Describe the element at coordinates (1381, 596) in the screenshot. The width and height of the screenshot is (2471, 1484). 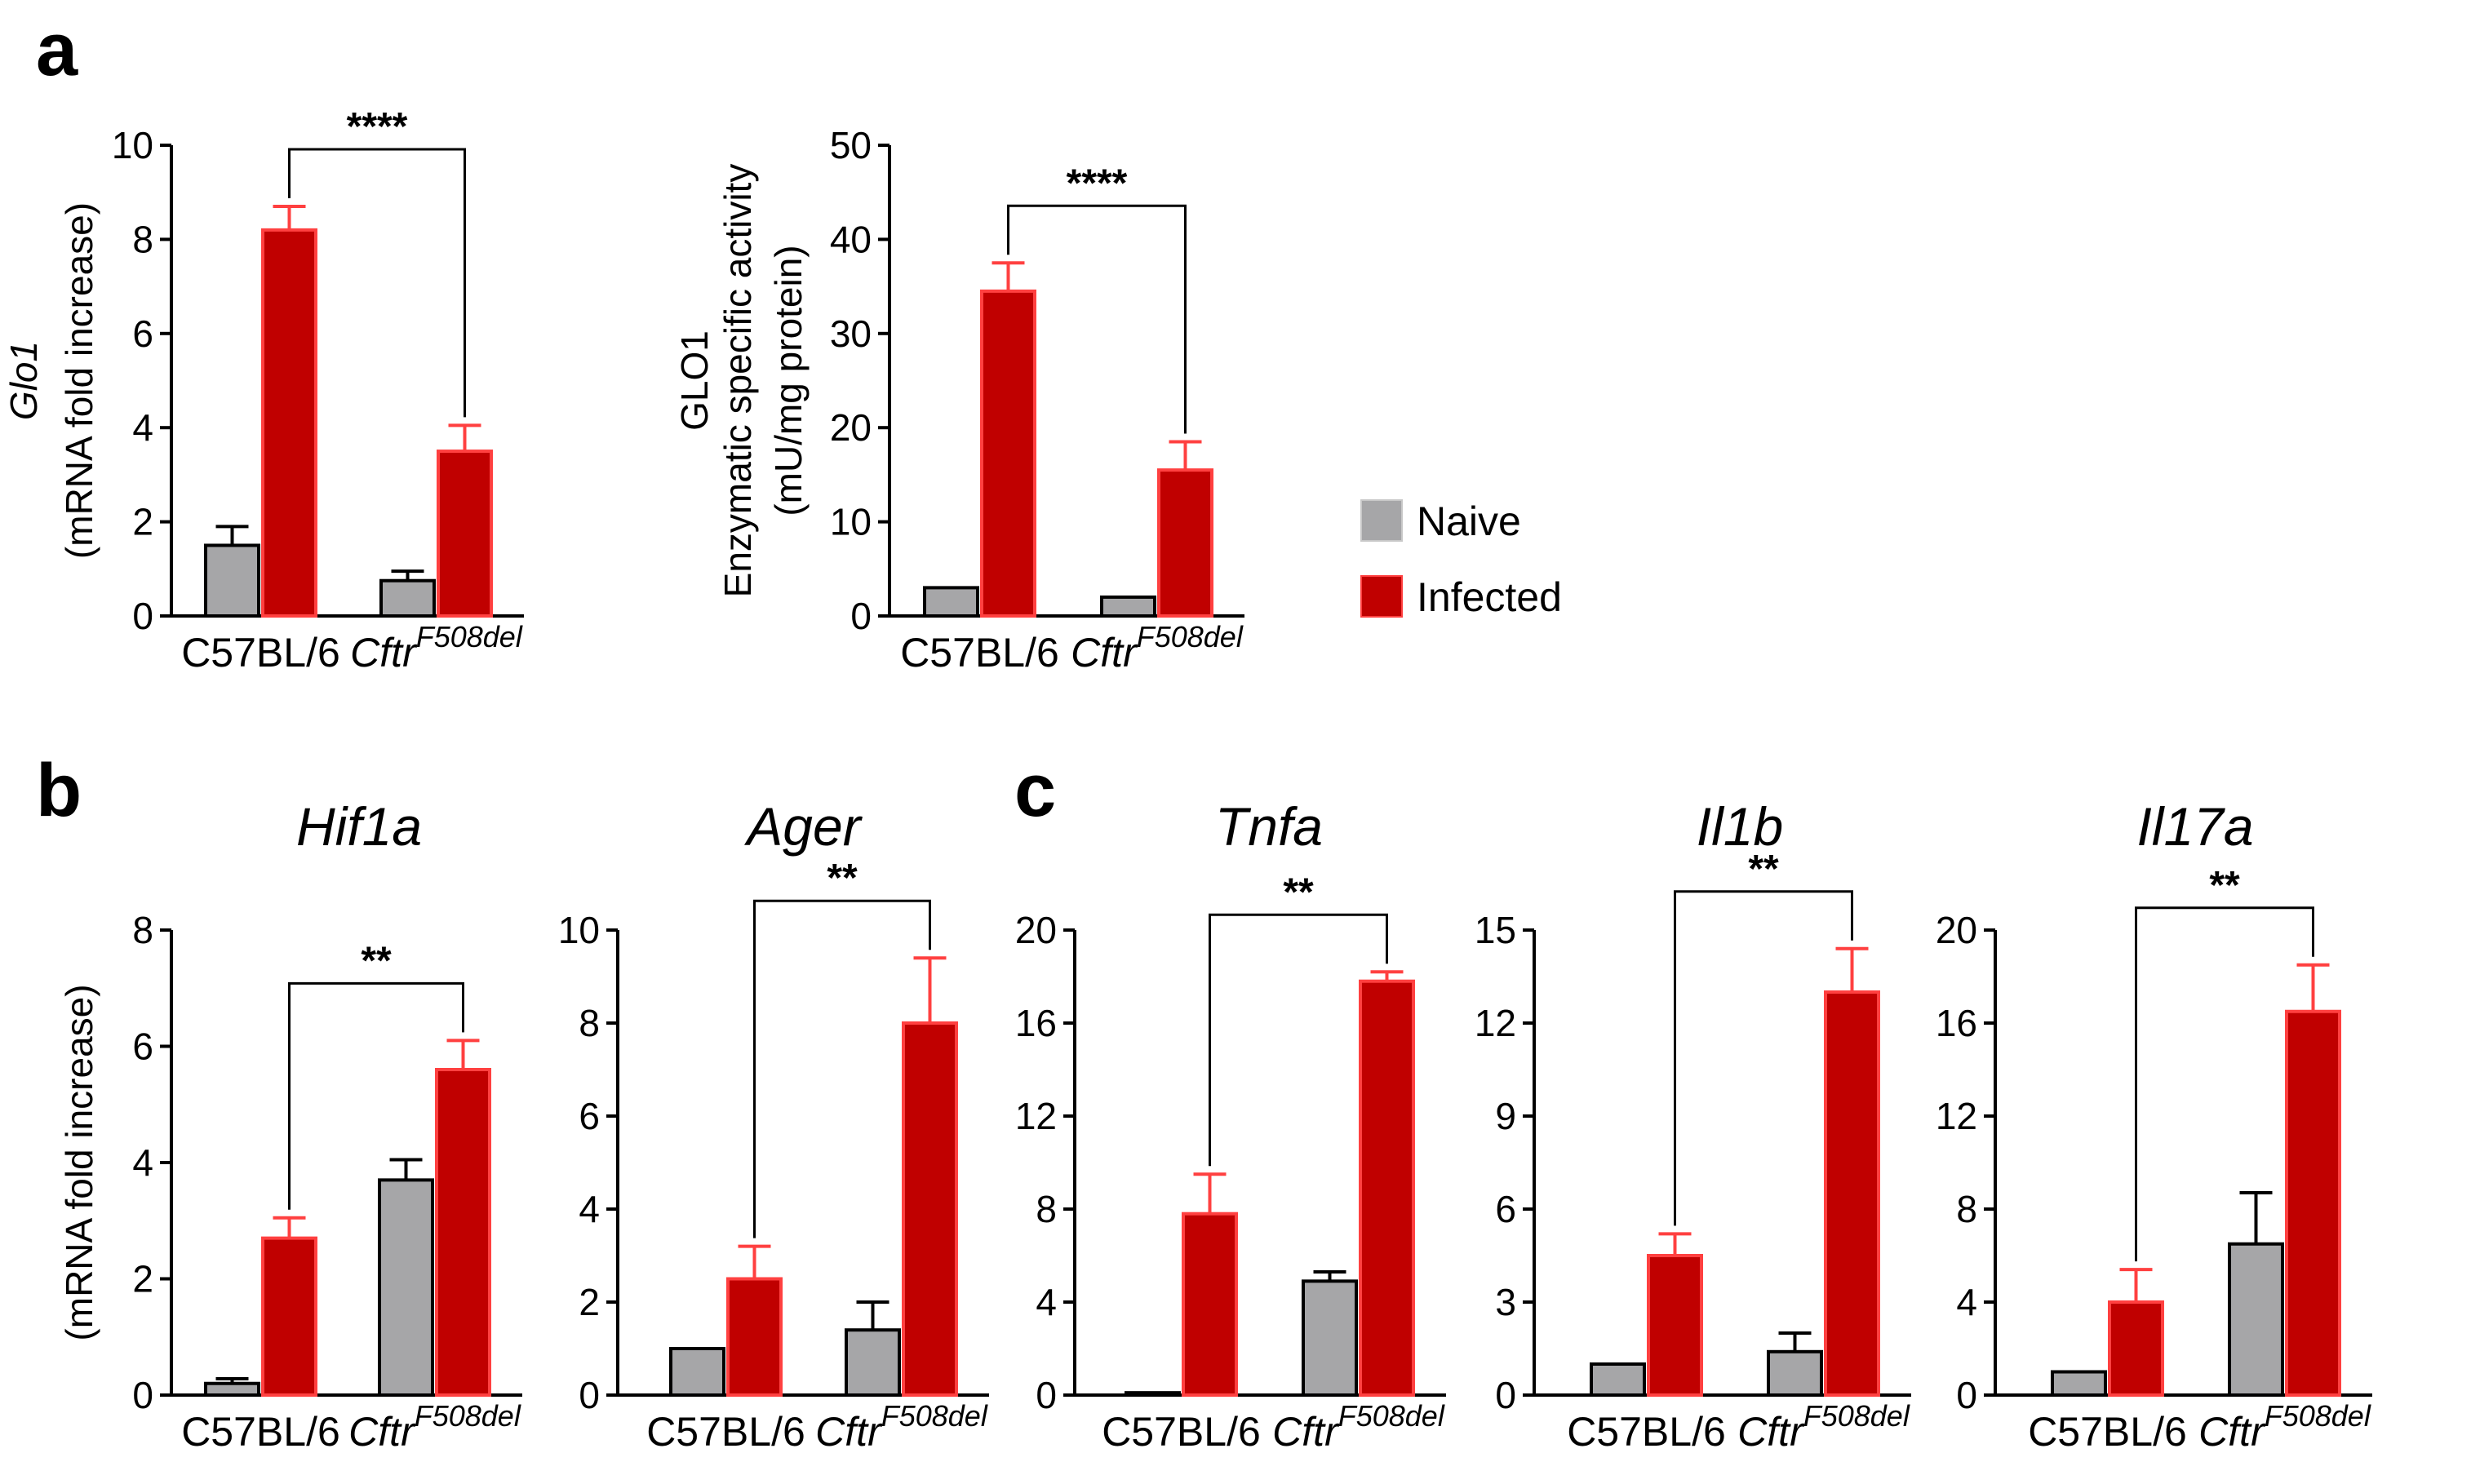
I see `legend-swatch-infected` at that location.